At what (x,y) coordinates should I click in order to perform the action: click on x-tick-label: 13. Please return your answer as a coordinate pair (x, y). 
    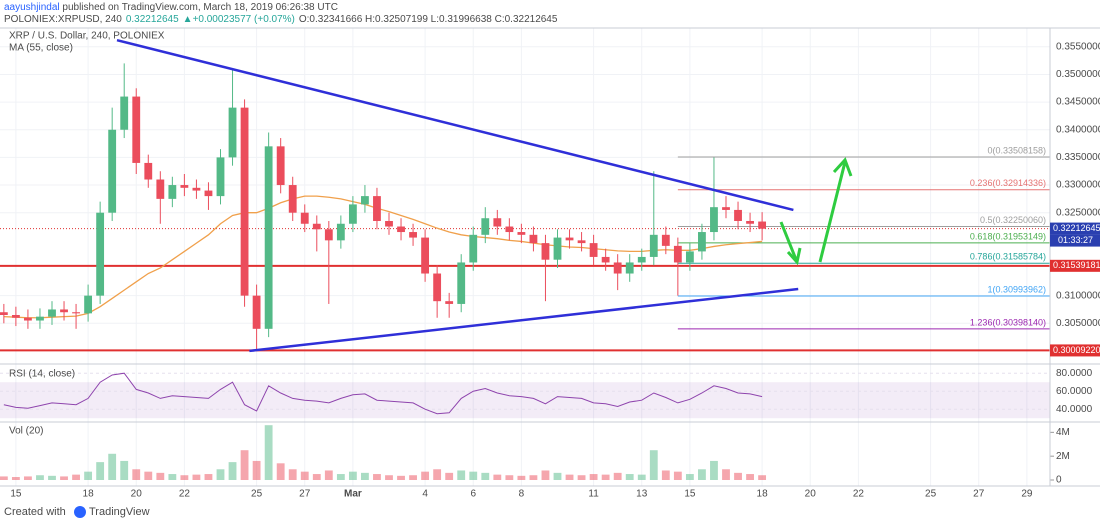
    Looking at the image, I should click on (642, 494).